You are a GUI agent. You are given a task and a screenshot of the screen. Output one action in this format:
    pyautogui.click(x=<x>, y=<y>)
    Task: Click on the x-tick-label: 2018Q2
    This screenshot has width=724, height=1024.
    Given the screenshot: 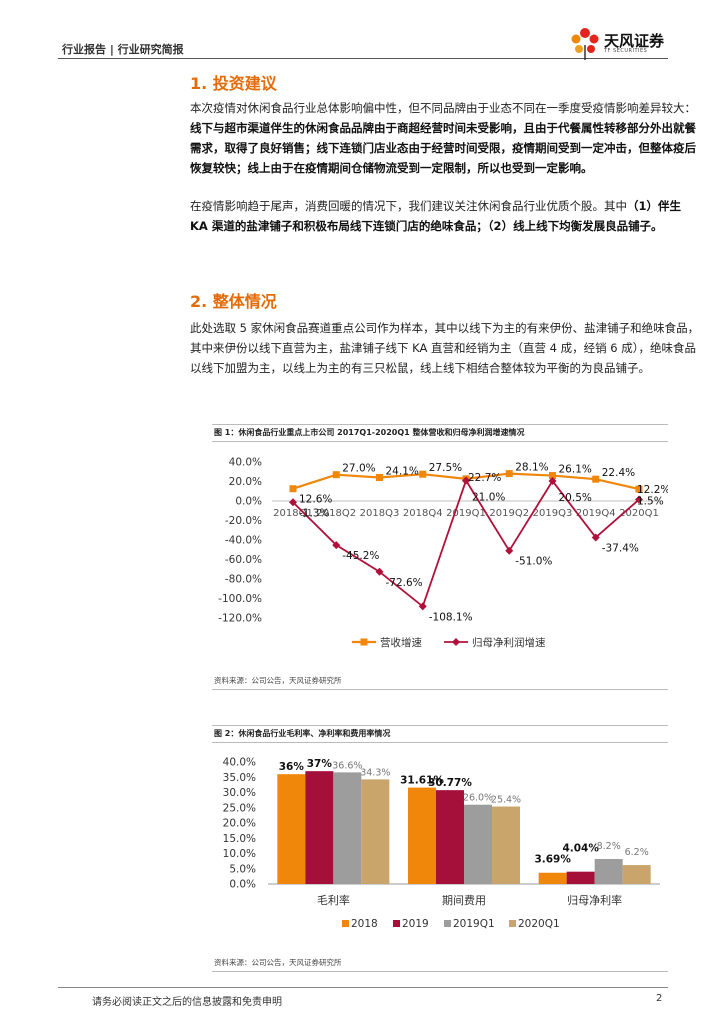 What is the action you would take?
    pyautogui.click(x=336, y=513)
    